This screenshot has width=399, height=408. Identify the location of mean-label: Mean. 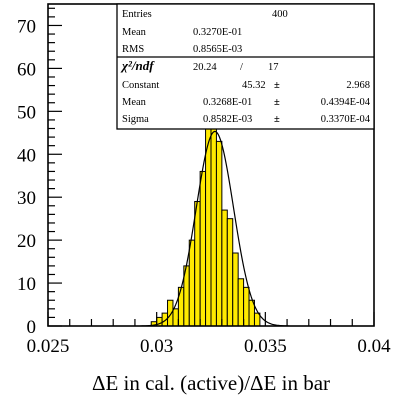
(134, 32).